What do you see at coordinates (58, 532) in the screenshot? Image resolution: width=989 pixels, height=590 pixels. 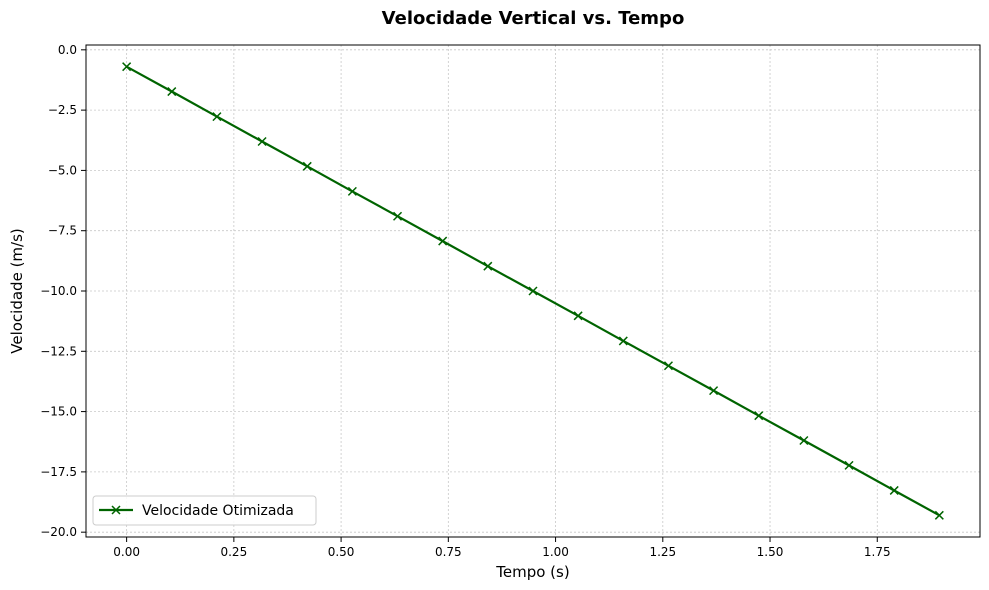 I see `y-tick-label: −20.0` at bounding box center [58, 532].